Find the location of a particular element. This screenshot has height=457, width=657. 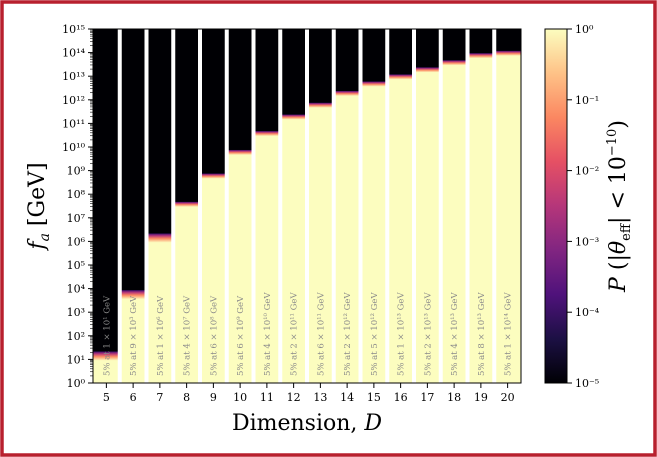

x-tick-label: 6 is located at coordinates (133, 397).